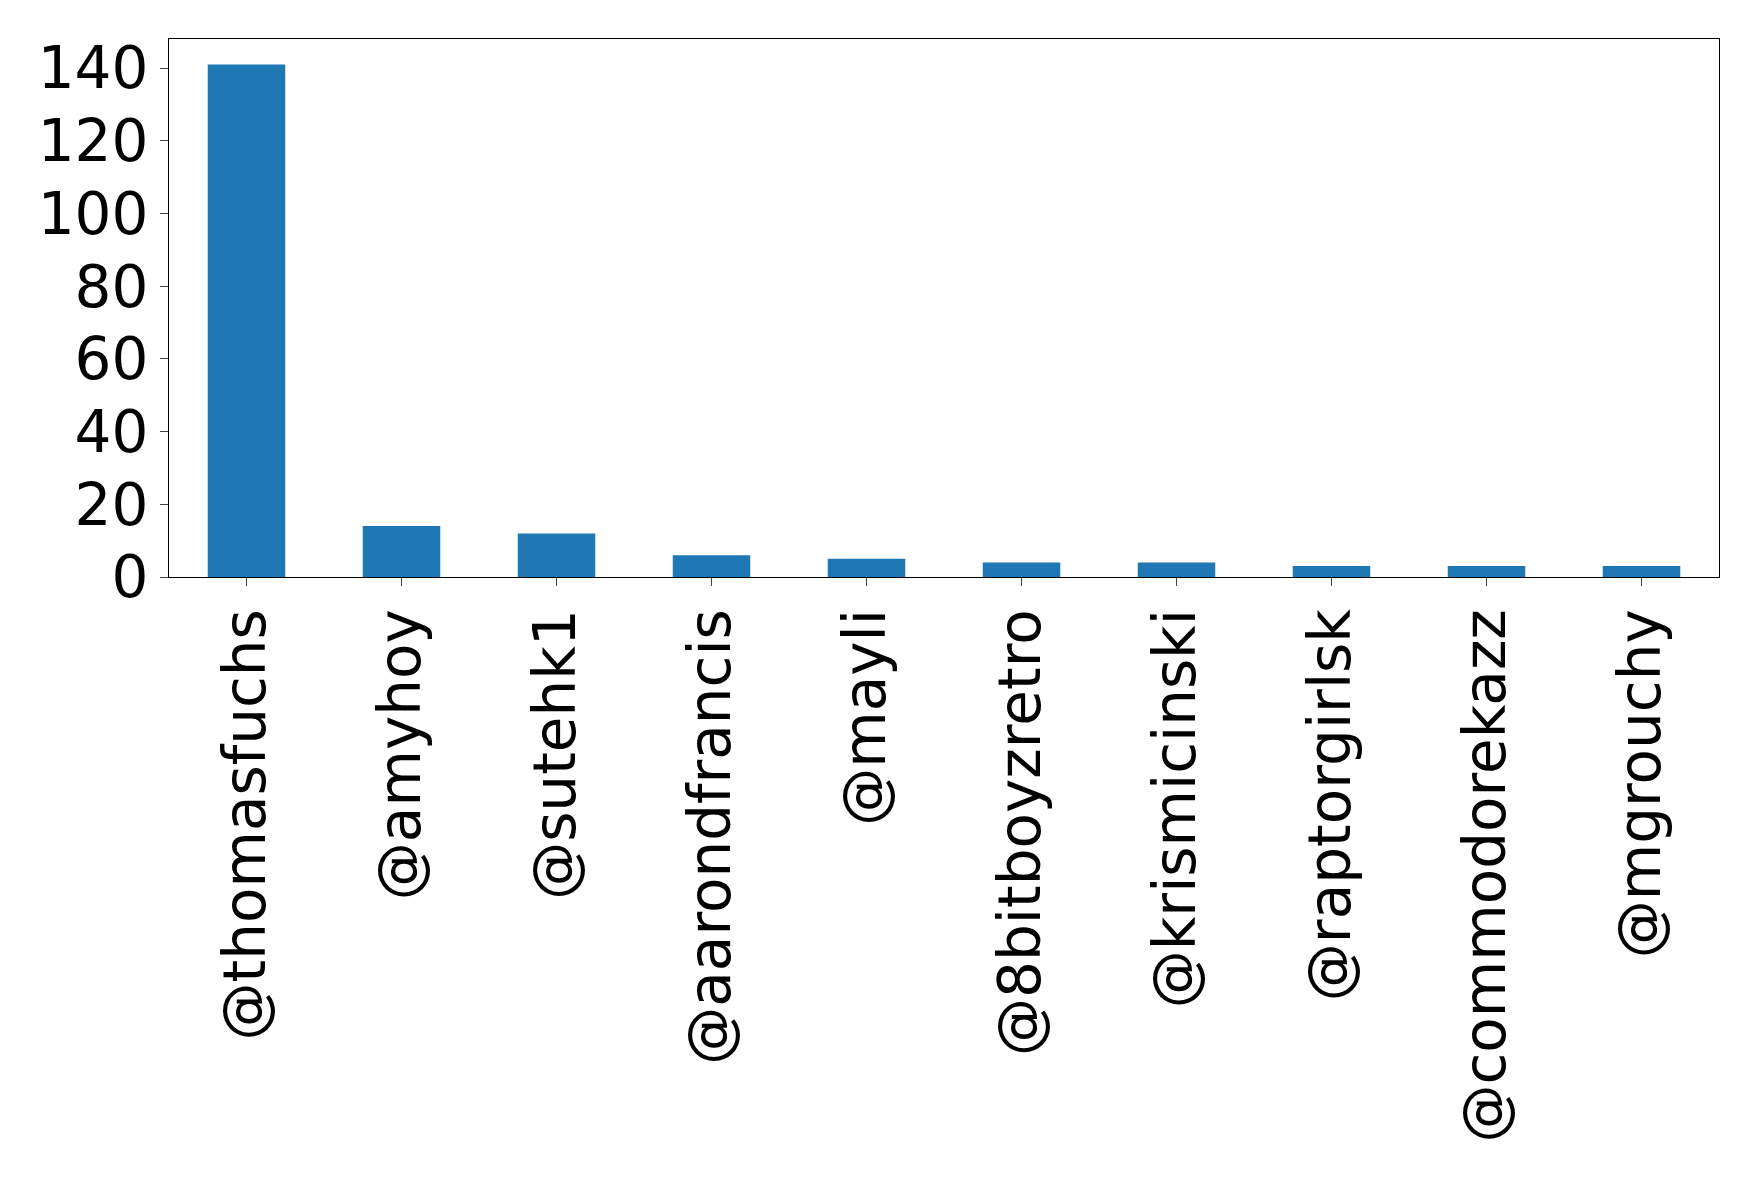  Describe the element at coordinates (111, 359) in the screenshot. I see `y-tick-label: 60` at that location.